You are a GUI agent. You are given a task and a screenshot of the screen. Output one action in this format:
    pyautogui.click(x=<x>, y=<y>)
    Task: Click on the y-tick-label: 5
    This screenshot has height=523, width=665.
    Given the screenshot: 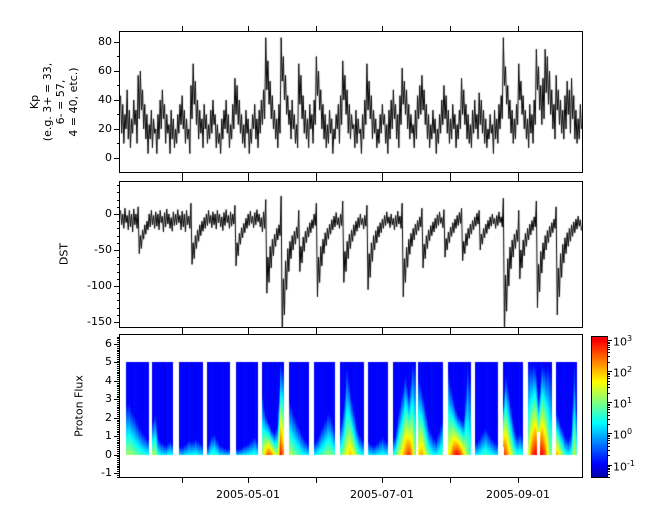 What is the action you would take?
    pyautogui.click(x=108, y=361)
    